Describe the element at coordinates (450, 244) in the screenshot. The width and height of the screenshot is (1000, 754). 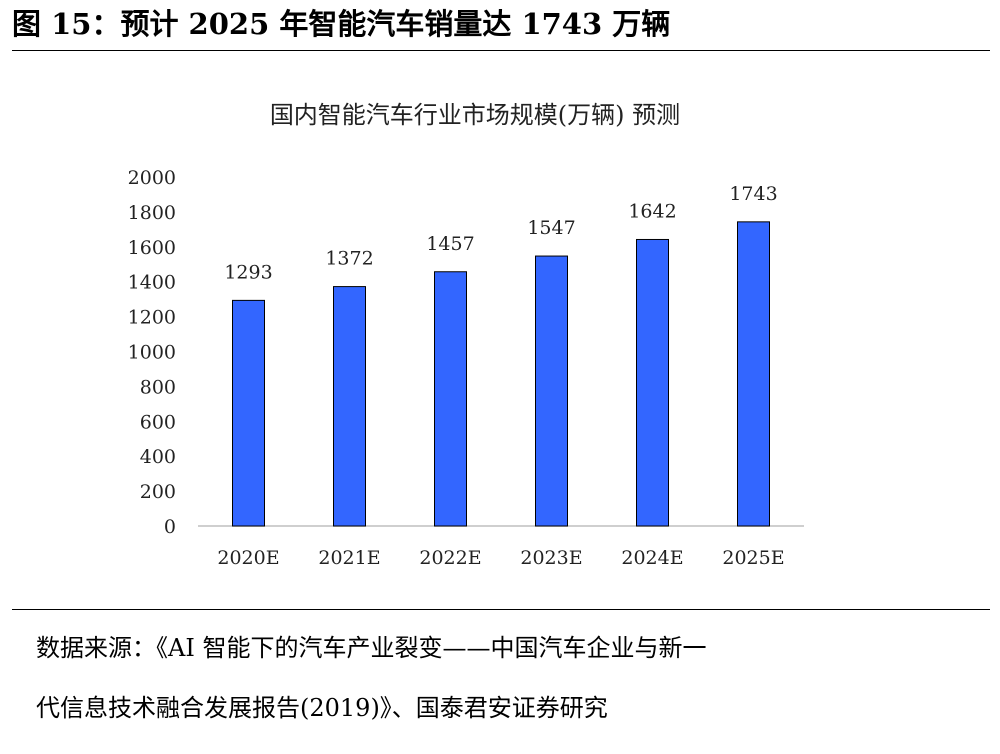
I see `bar-value-label: 1457` at that location.